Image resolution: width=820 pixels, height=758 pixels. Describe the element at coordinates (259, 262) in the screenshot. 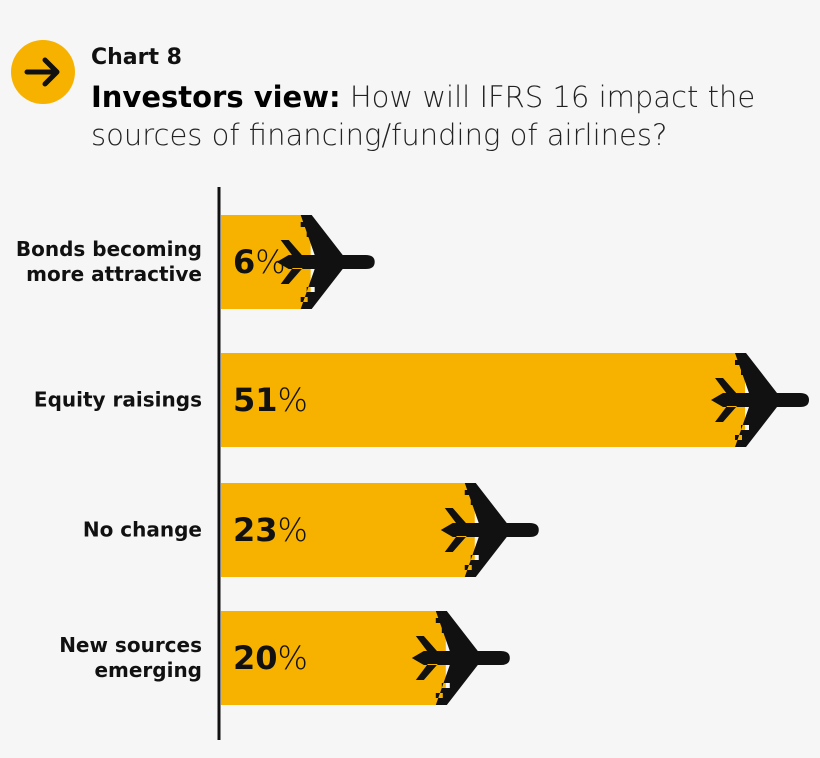

I see `value-label: 6%` at that location.